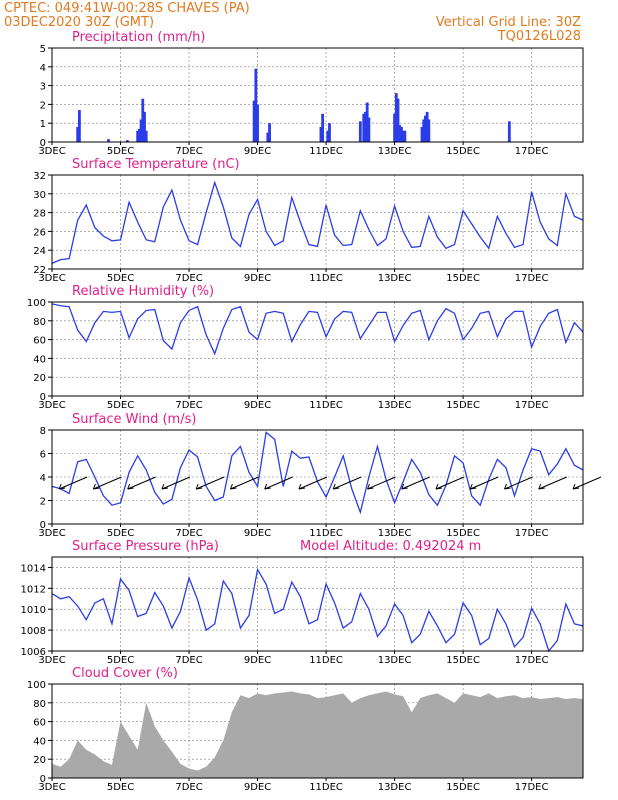 The height and width of the screenshot is (800, 618). What do you see at coordinates (43, 431) in the screenshot?
I see `y-tick-label: 8` at bounding box center [43, 431].